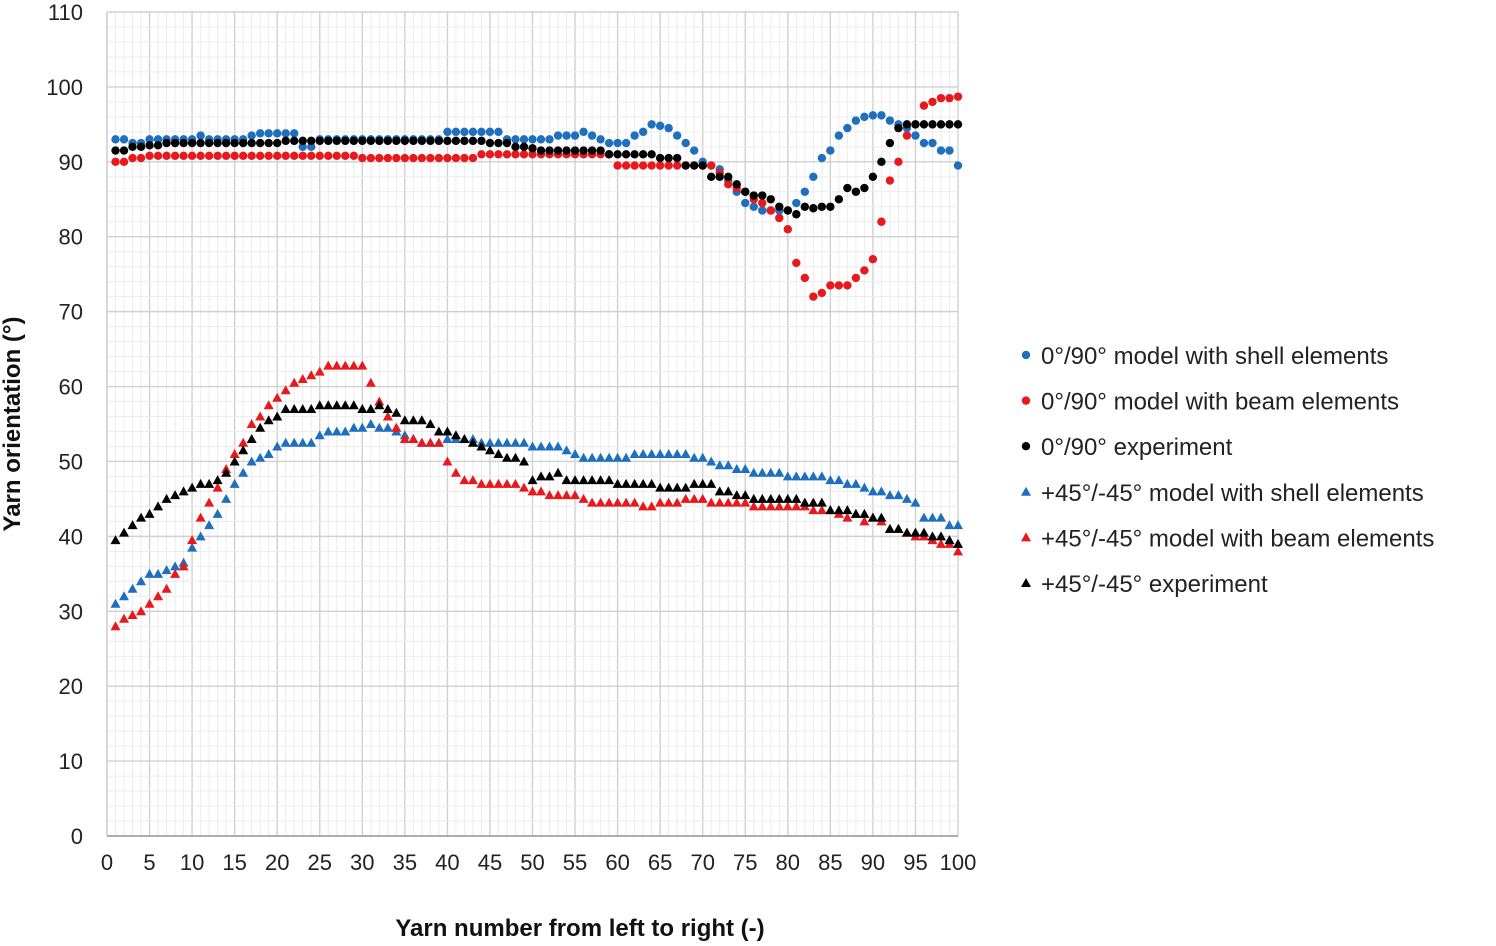 The width and height of the screenshot is (1496, 946). Describe the element at coordinates (1204, 356) in the screenshot. I see `legend-item: 0°/90° model with shell elements` at that location.